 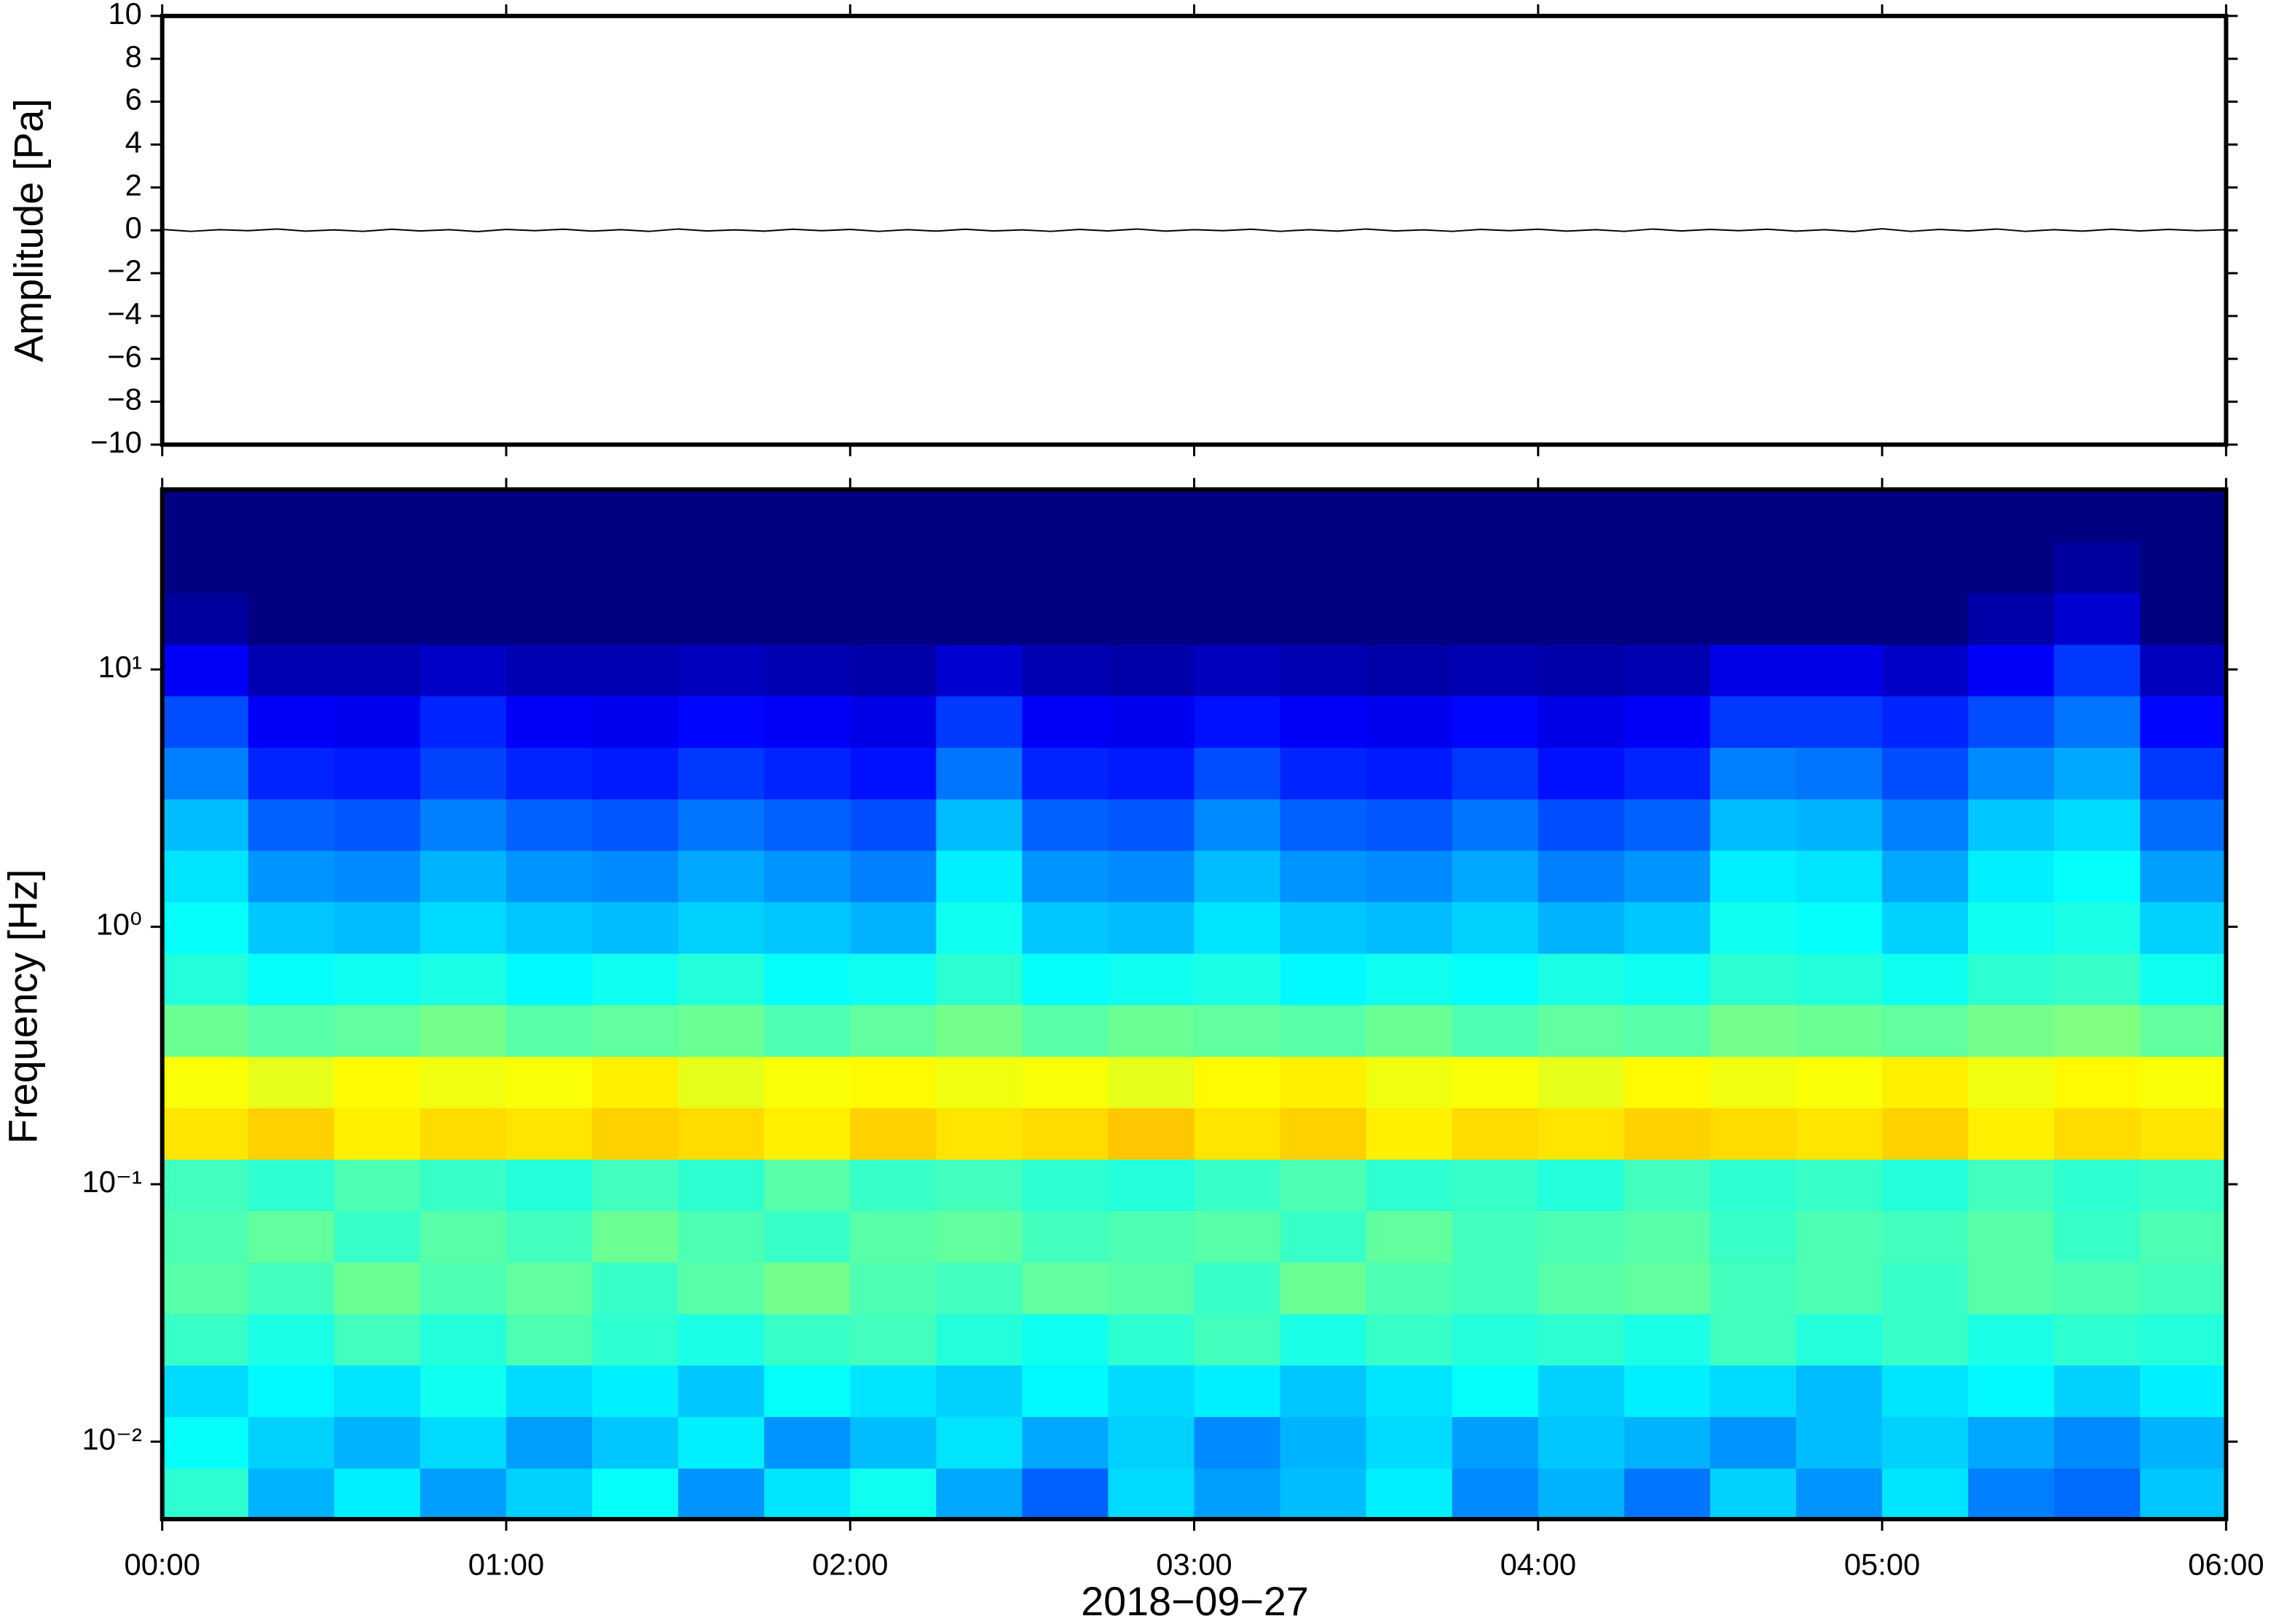 What do you see at coordinates (506, 1565) in the screenshot?
I see `x-tick-label: 01:00` at bounding box center [506, 1565].